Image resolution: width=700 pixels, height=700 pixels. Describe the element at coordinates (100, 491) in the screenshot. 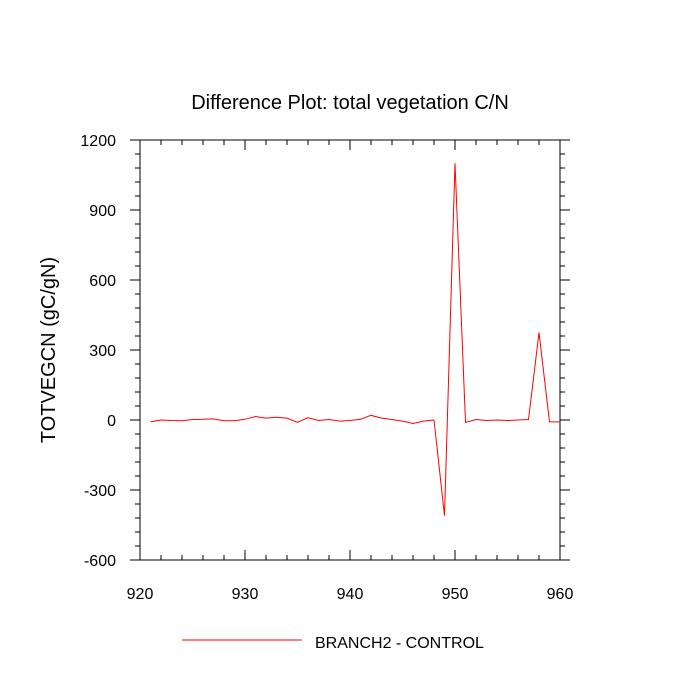

I see `y-tick-label: -300` at that location.